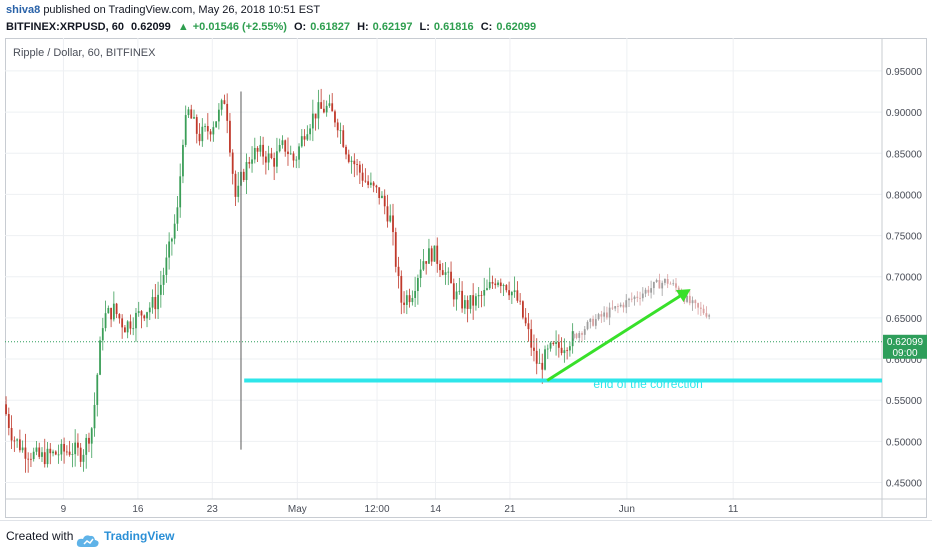 This screenshot has width=932, height=559. What do you see at coordinates (88, 544) in the screenshot?
I see `tradingview-cloud-icon` at bounding box center [88, 544].